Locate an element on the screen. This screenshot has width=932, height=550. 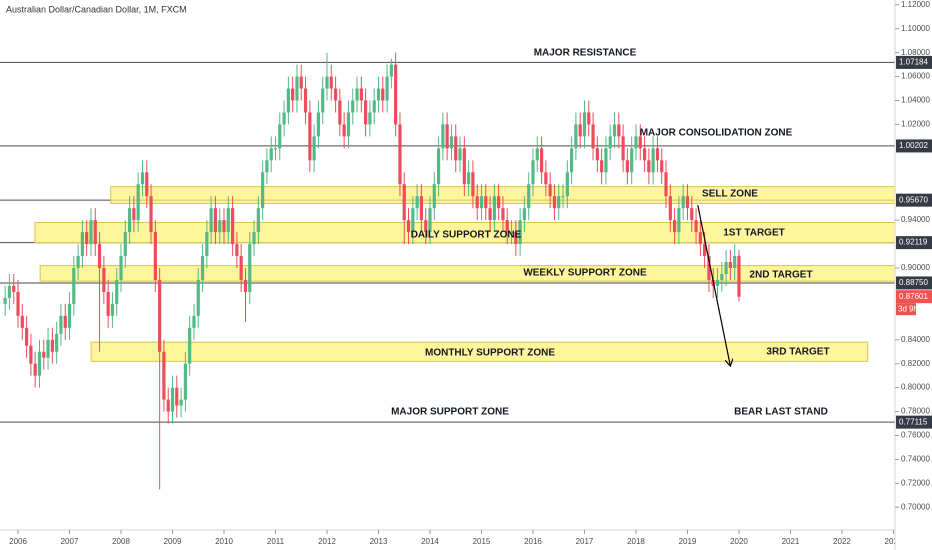
x-tick-label: 2014 is located at coordinates (430, 541).